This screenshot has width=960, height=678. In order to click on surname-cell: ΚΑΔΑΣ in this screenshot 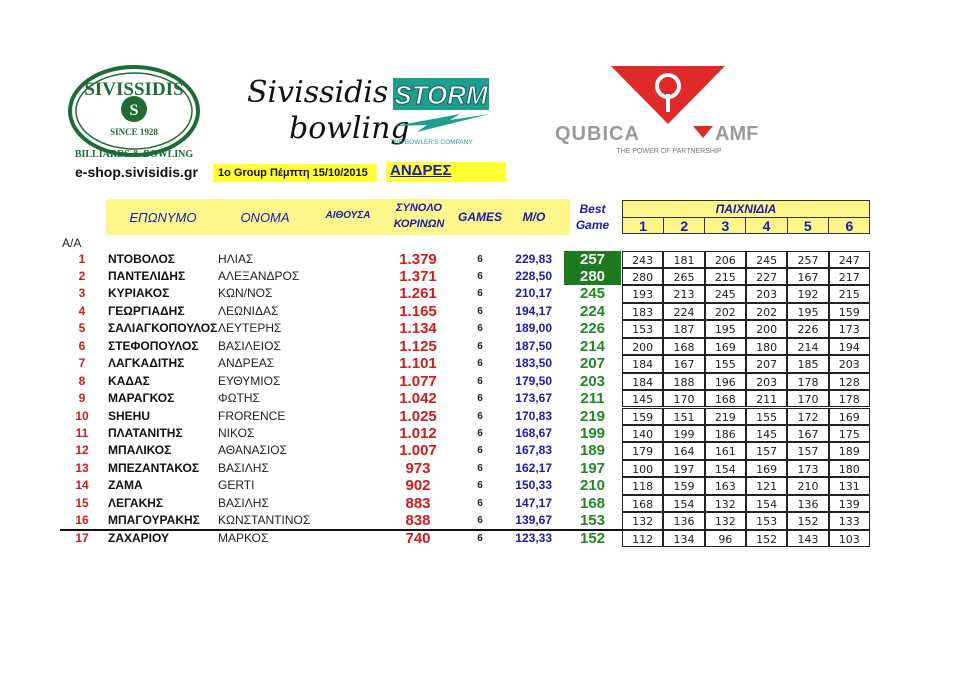, I will do `click(129, 380)`.